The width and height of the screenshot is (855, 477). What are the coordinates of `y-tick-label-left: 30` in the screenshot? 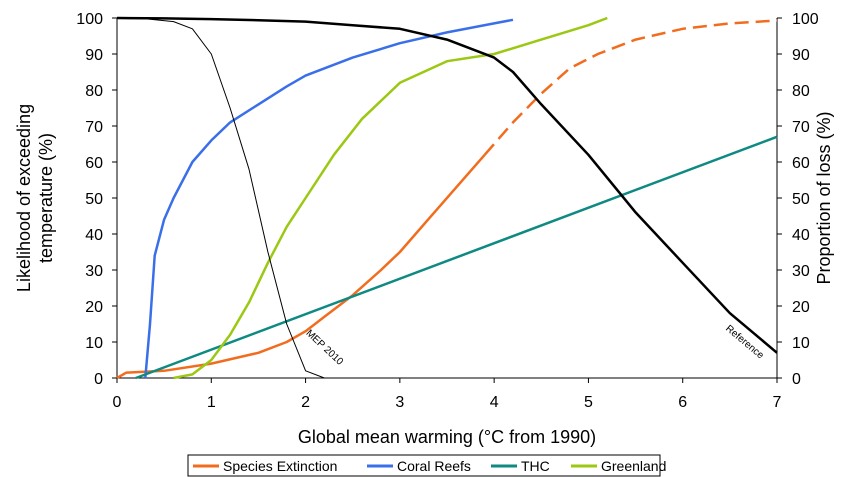 It's located at (94, 271).